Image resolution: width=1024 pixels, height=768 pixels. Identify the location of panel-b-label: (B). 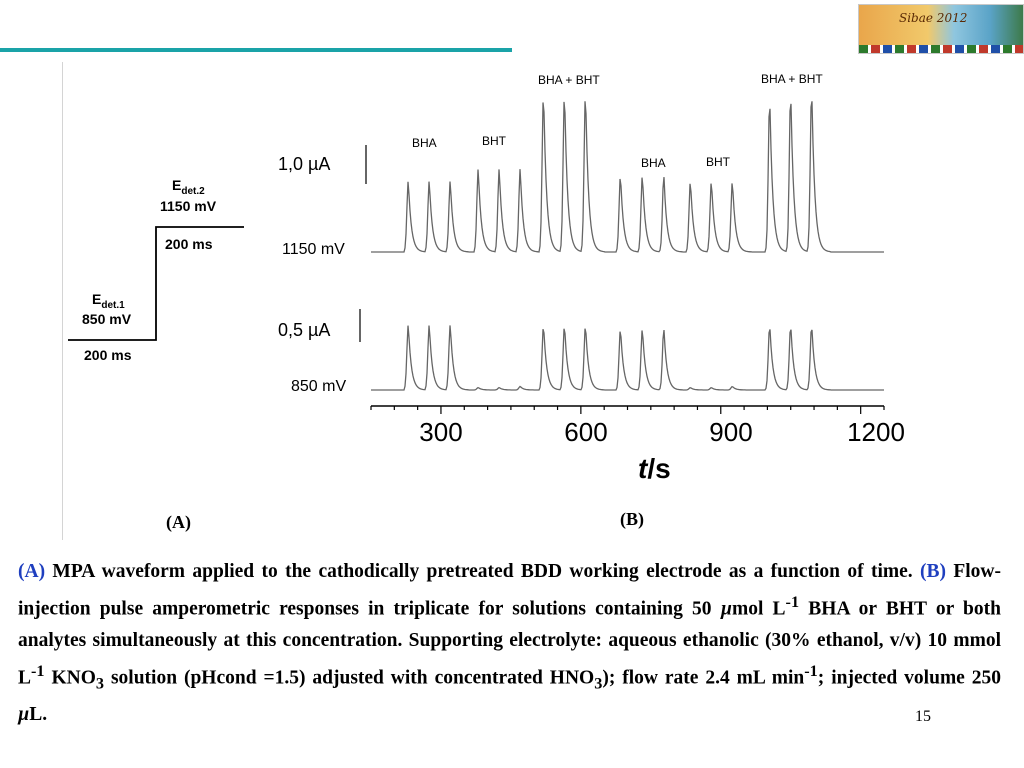
(632, 519).